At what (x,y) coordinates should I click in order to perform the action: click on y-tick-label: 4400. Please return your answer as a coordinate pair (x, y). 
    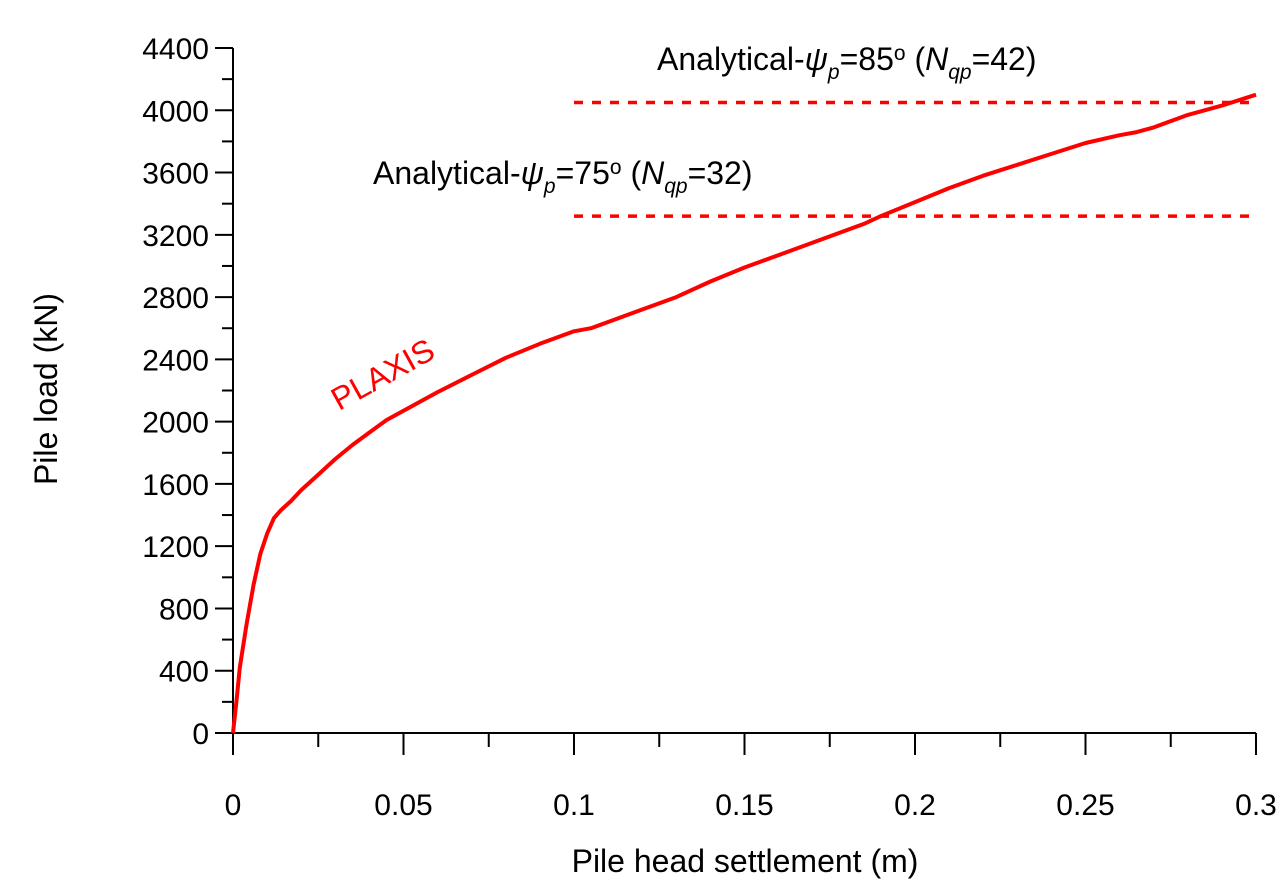
    Looking at the image, I should click on (175, 49).